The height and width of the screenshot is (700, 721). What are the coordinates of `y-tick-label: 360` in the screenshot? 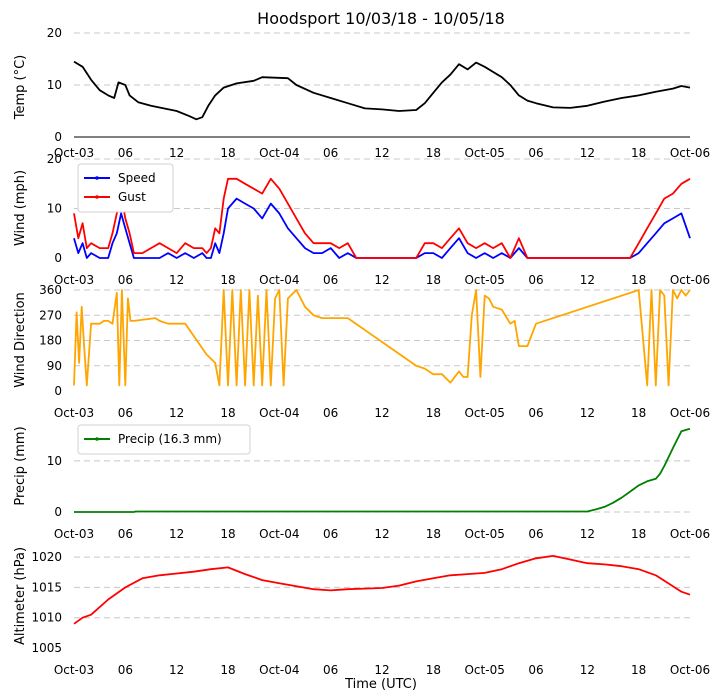 It's located at (50, 290).